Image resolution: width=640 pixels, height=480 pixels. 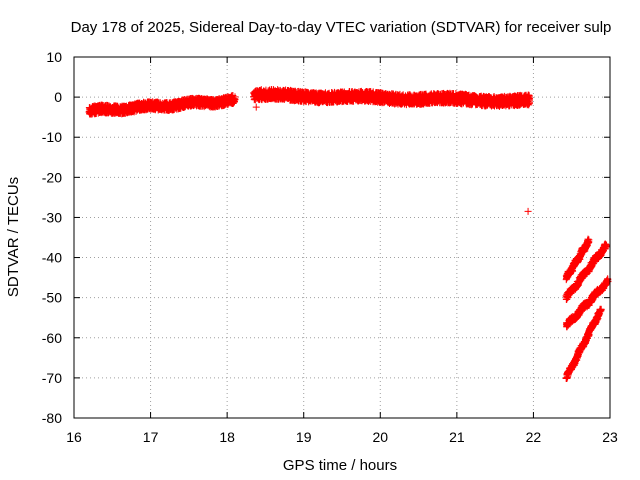 I want to click on x-tick-label: 19, so click(x=304, y=437).